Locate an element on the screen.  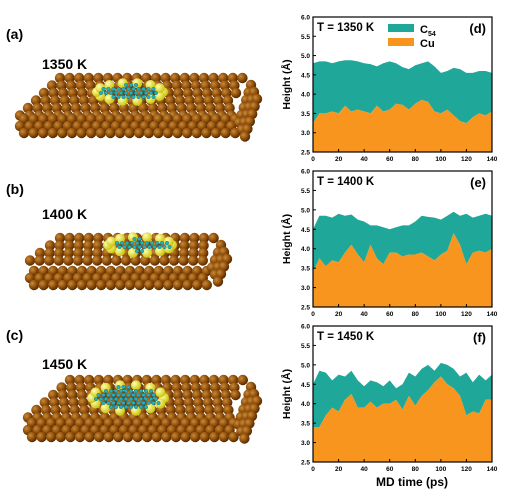
plot-frame is located at coordinates (402, 394).